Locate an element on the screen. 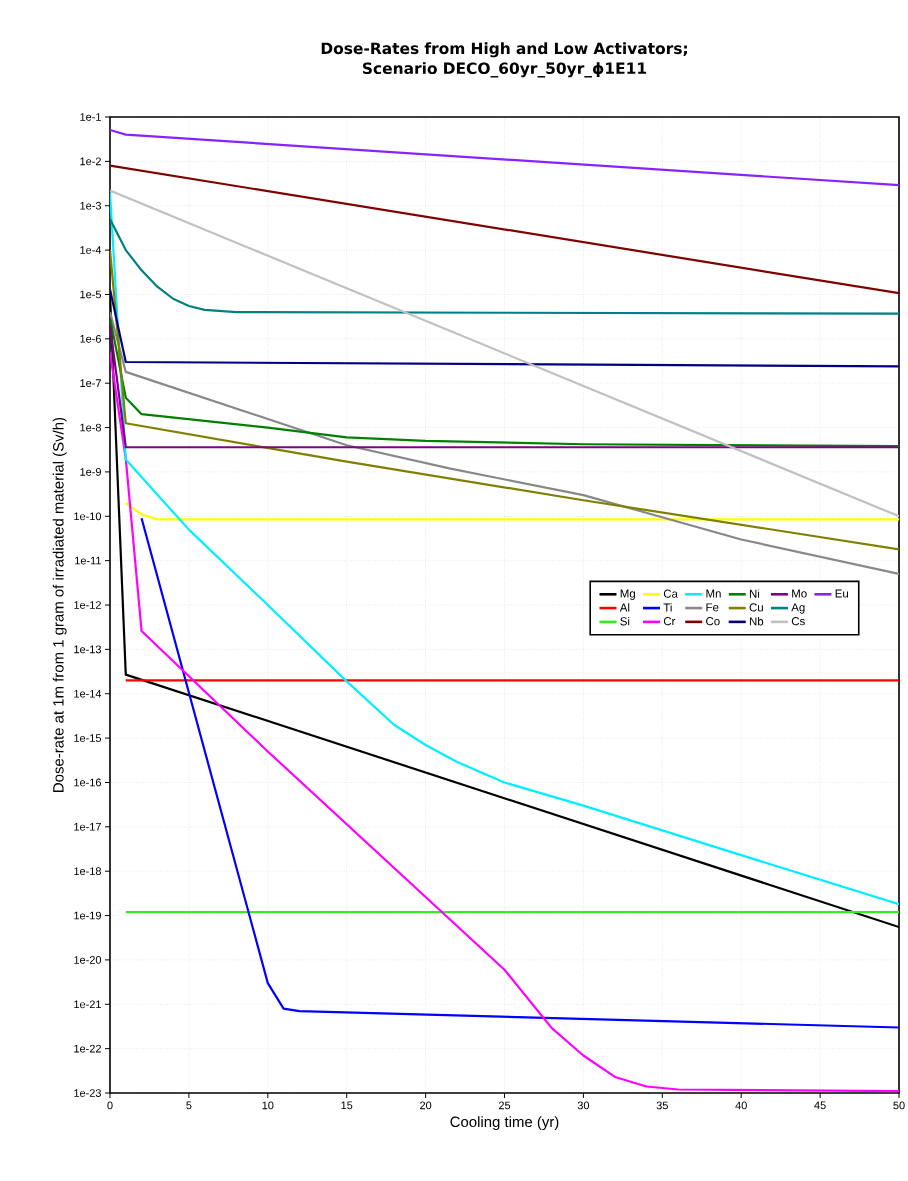 This screenshot has width=908, height=1181. x-tick-label: 30 is located at coordinates (583, 1105).